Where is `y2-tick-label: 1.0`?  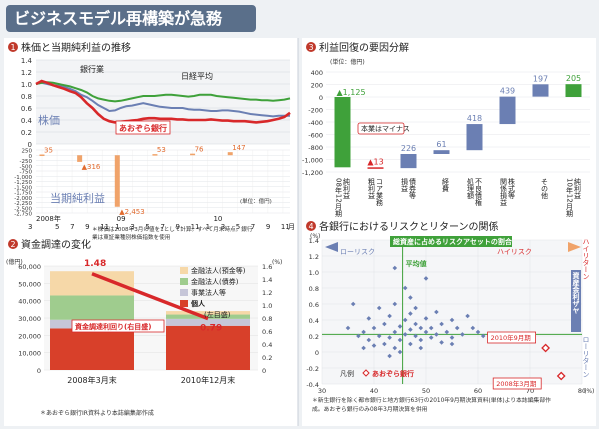 y2-tick-label: 1.0 is located at coordinates (267, 306).